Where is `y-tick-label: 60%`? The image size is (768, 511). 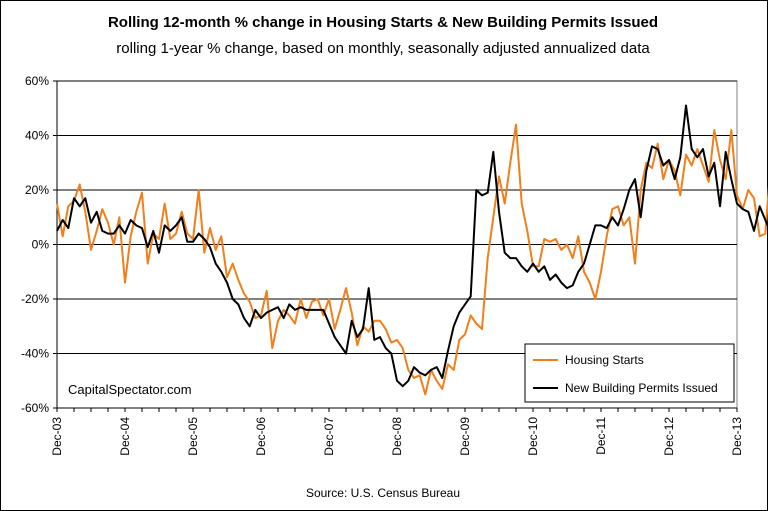
y-tick-label: 60% is located at coordinates (37, 81).